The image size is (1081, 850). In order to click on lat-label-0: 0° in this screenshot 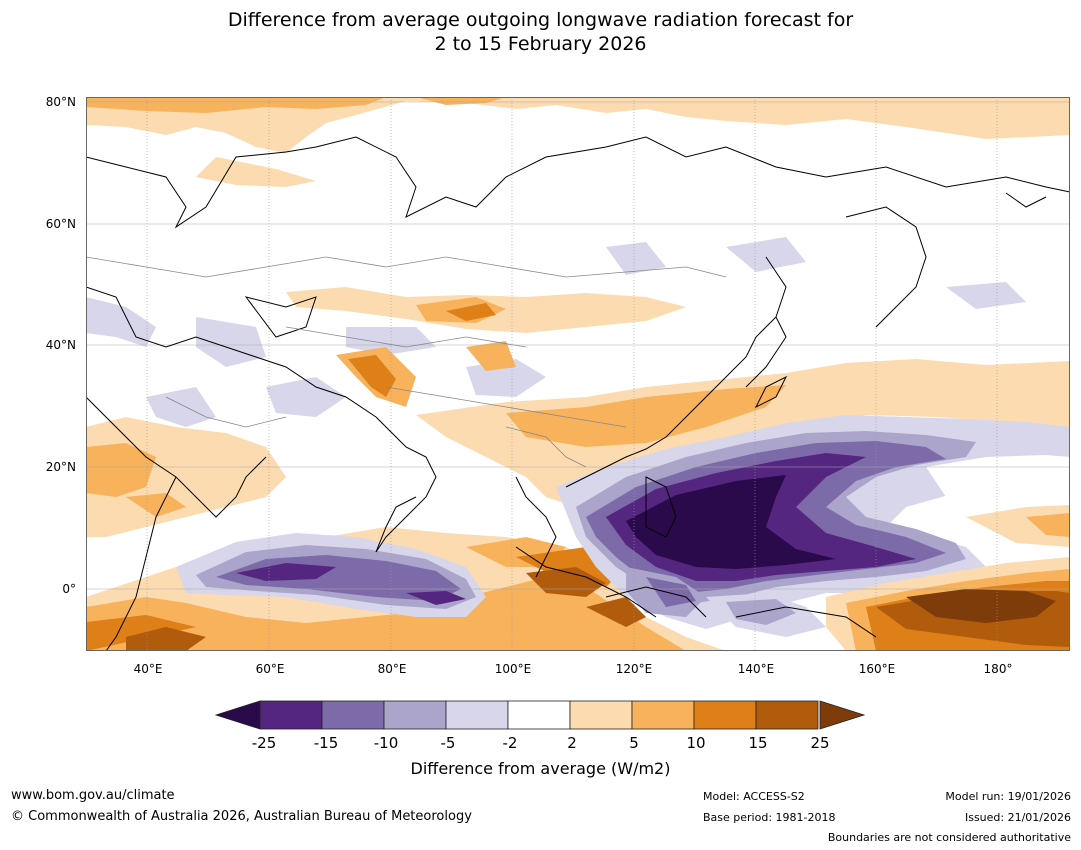, I will do `click(69, 589)`.